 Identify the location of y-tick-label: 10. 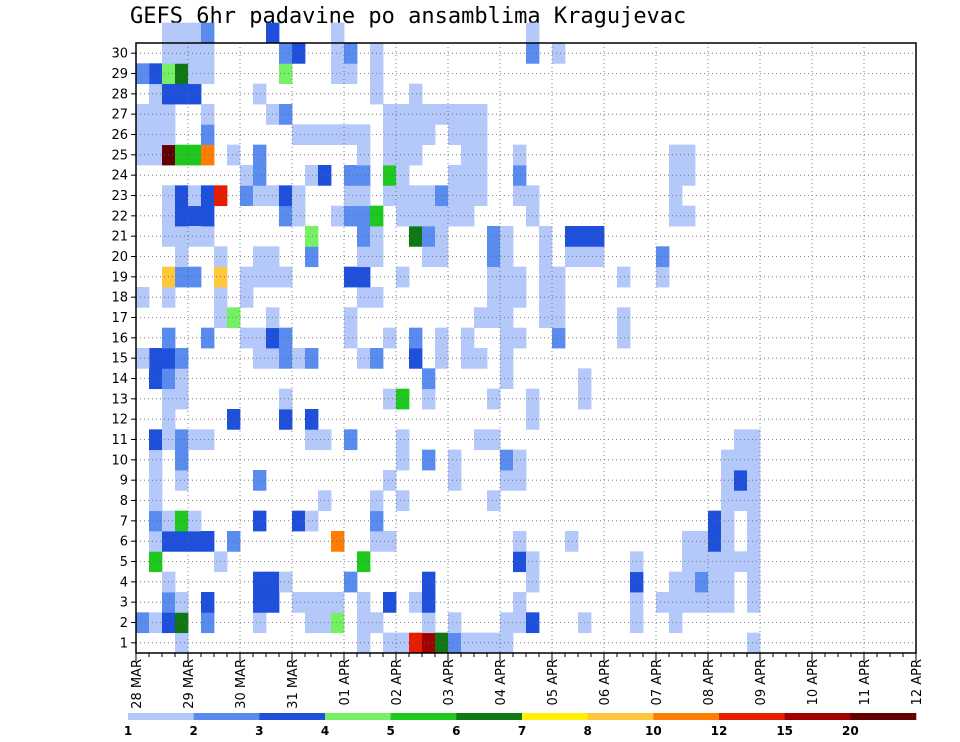
(119, 460).